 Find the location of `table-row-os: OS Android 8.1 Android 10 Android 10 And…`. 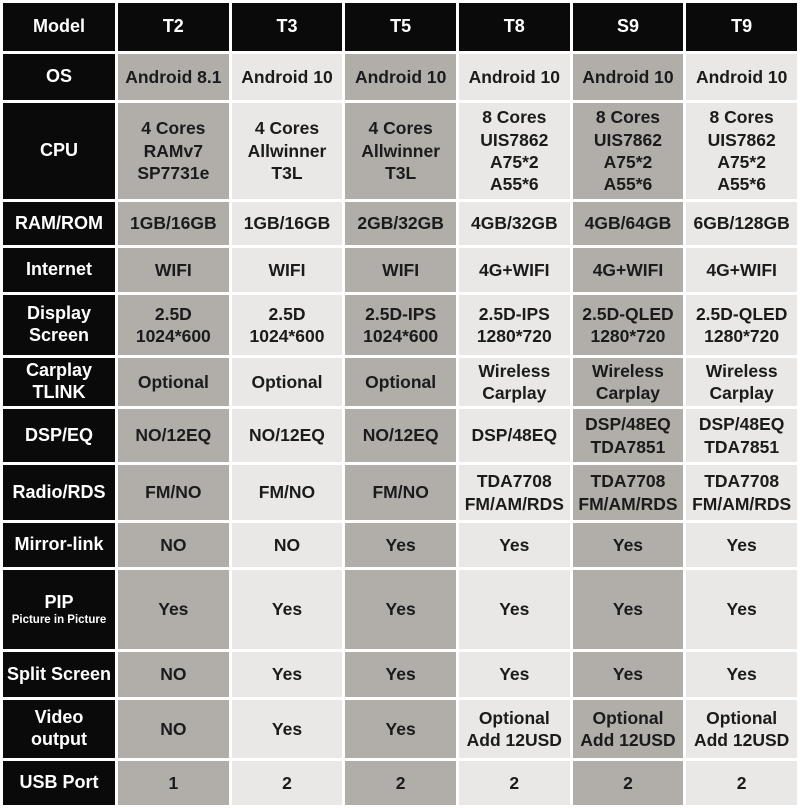

table-row-os: OS Android 8.1 Android 10 Android 10 And… is located at coordinates (400, 77).